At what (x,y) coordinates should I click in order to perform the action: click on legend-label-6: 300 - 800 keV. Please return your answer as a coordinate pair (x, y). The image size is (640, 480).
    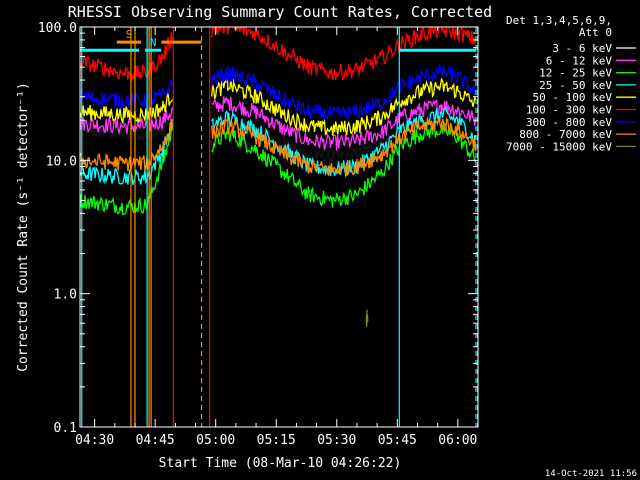
    Looking at the image, I should click on (569, 122).